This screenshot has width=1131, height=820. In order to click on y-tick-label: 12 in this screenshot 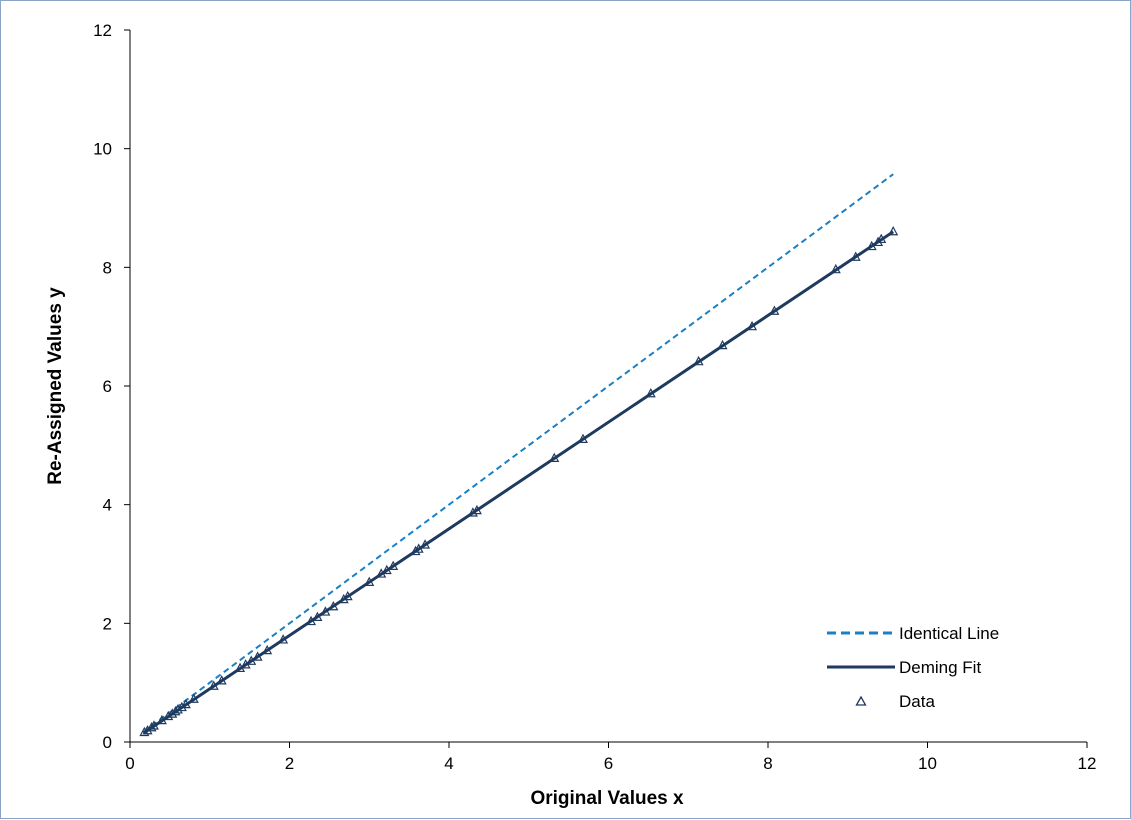, I will do `click(102, 30)`.